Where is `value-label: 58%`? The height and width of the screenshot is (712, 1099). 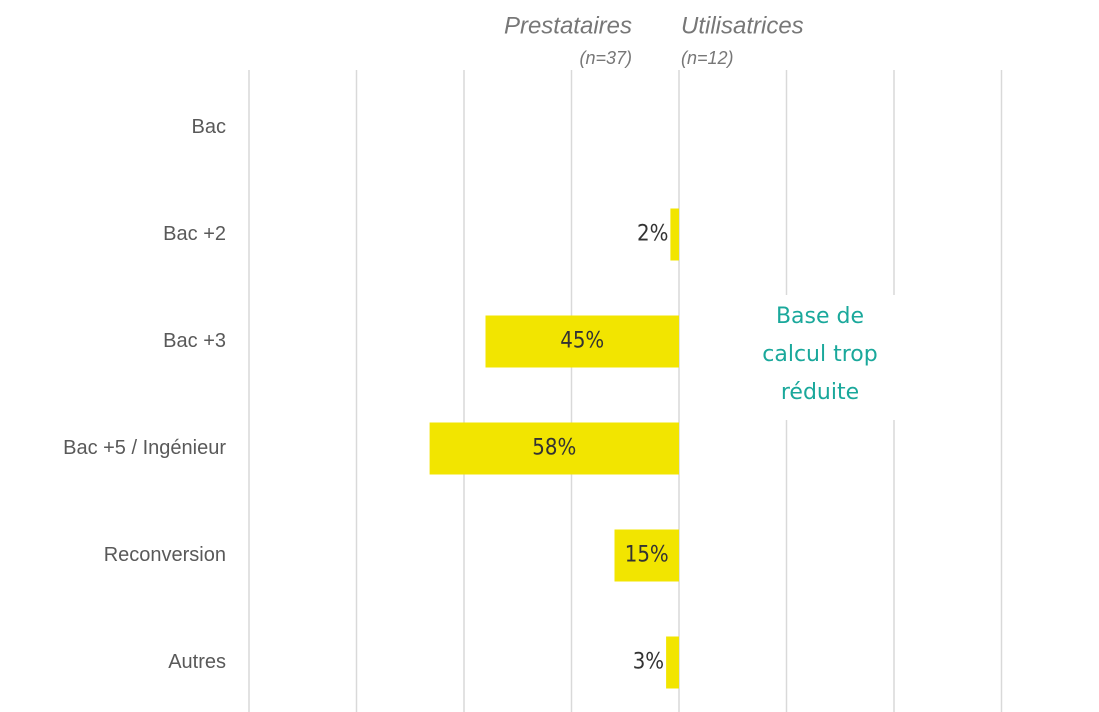 value-label: 58% is located at coordinates (554, 448).